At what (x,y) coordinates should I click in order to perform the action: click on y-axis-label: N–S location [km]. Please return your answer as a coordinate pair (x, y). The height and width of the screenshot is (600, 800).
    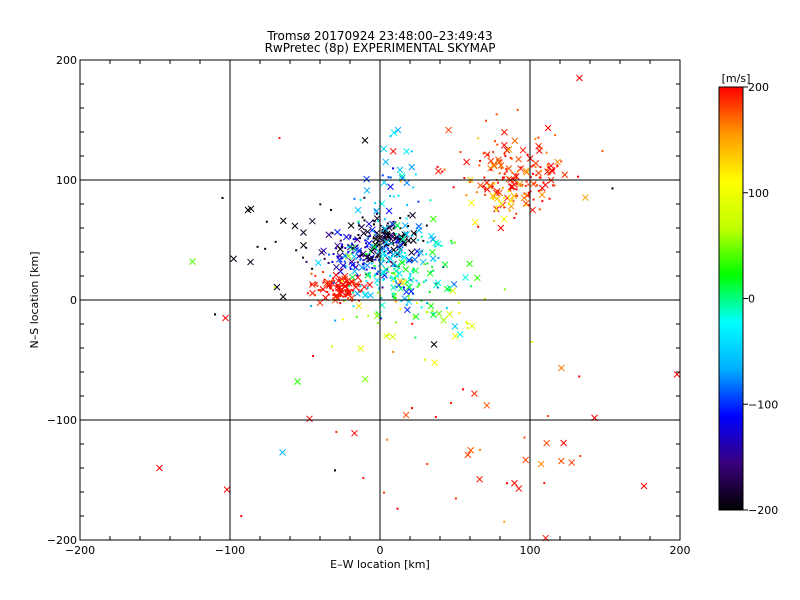
    Looking at the image, I should click on (34, 299).